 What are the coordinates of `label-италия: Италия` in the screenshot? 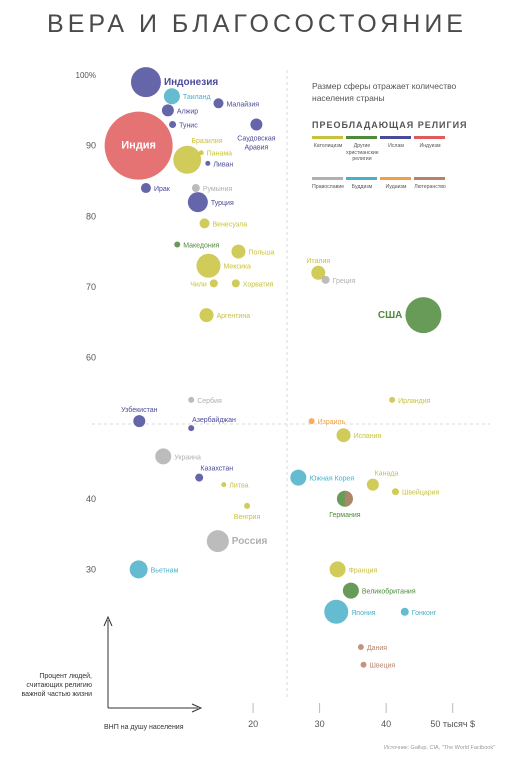 It's located at (318, 261).